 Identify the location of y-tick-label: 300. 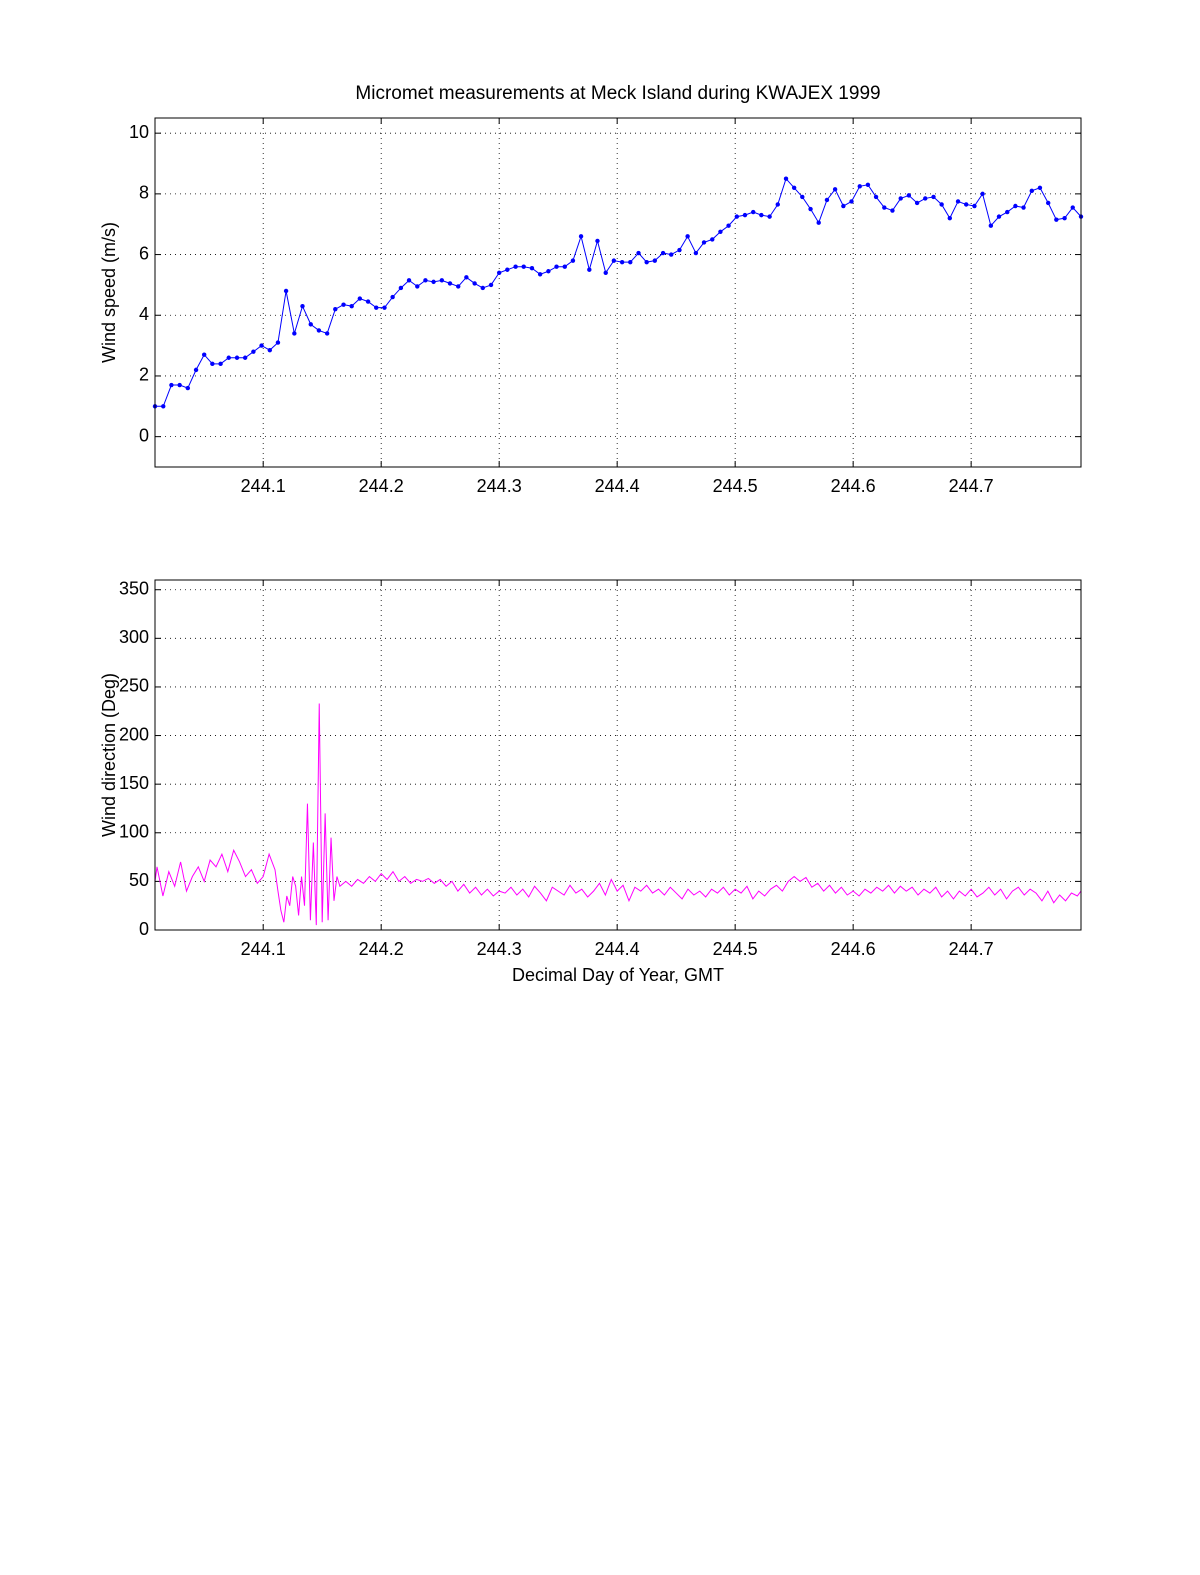
(134, 637).